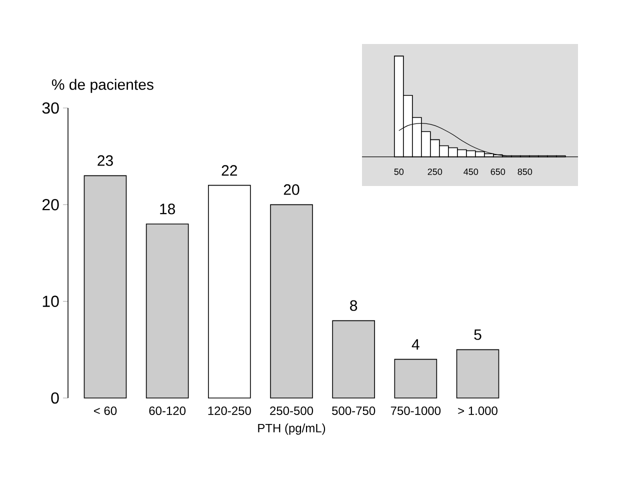  What do you see at coordinates (229, 411) in the screenshot?
I see `x-tick-label: 120-250` at bounding box center [229, 411].